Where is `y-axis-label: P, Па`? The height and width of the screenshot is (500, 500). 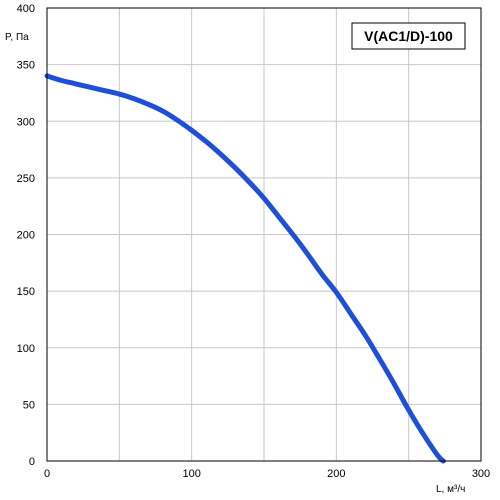
y-axis-label: P, Па is located at coordinates (17, 37).